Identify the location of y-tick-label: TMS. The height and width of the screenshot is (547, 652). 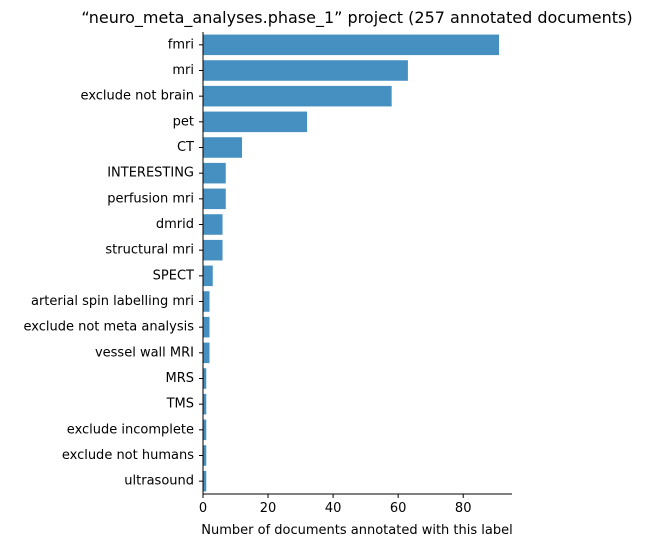
(180, 404).